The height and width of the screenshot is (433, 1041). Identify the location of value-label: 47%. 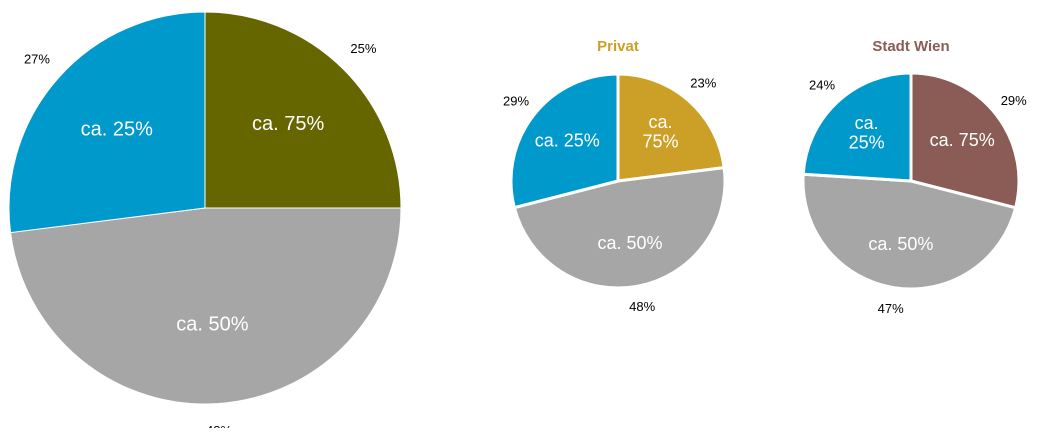
(891, 308).